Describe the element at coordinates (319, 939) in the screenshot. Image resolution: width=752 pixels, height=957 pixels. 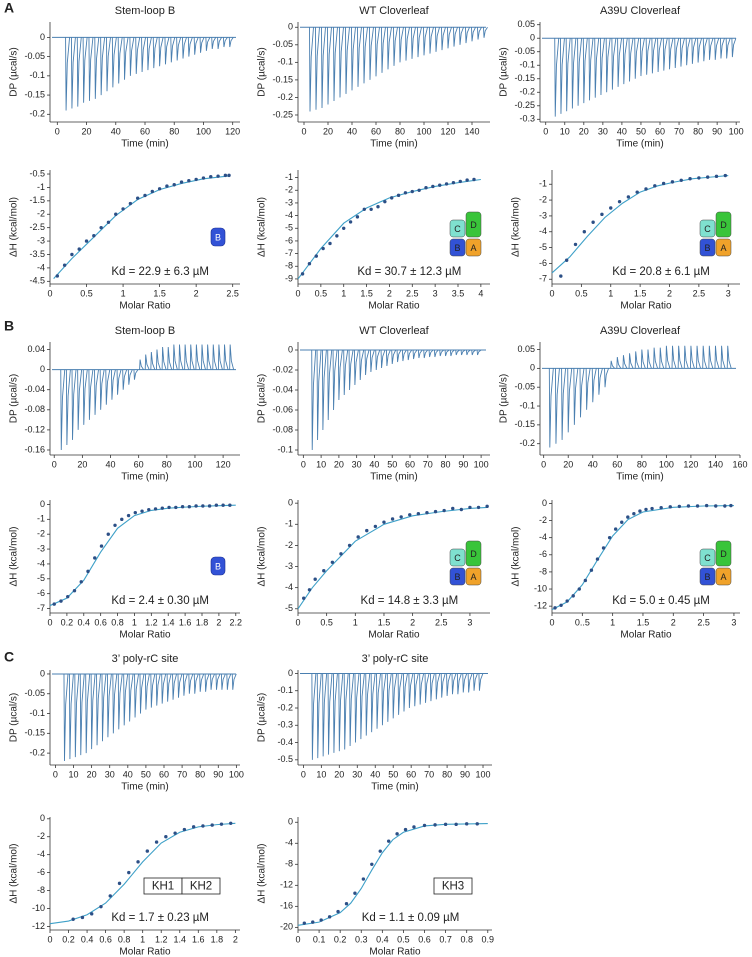
I see `x-tick-label: 0.1` at that location.